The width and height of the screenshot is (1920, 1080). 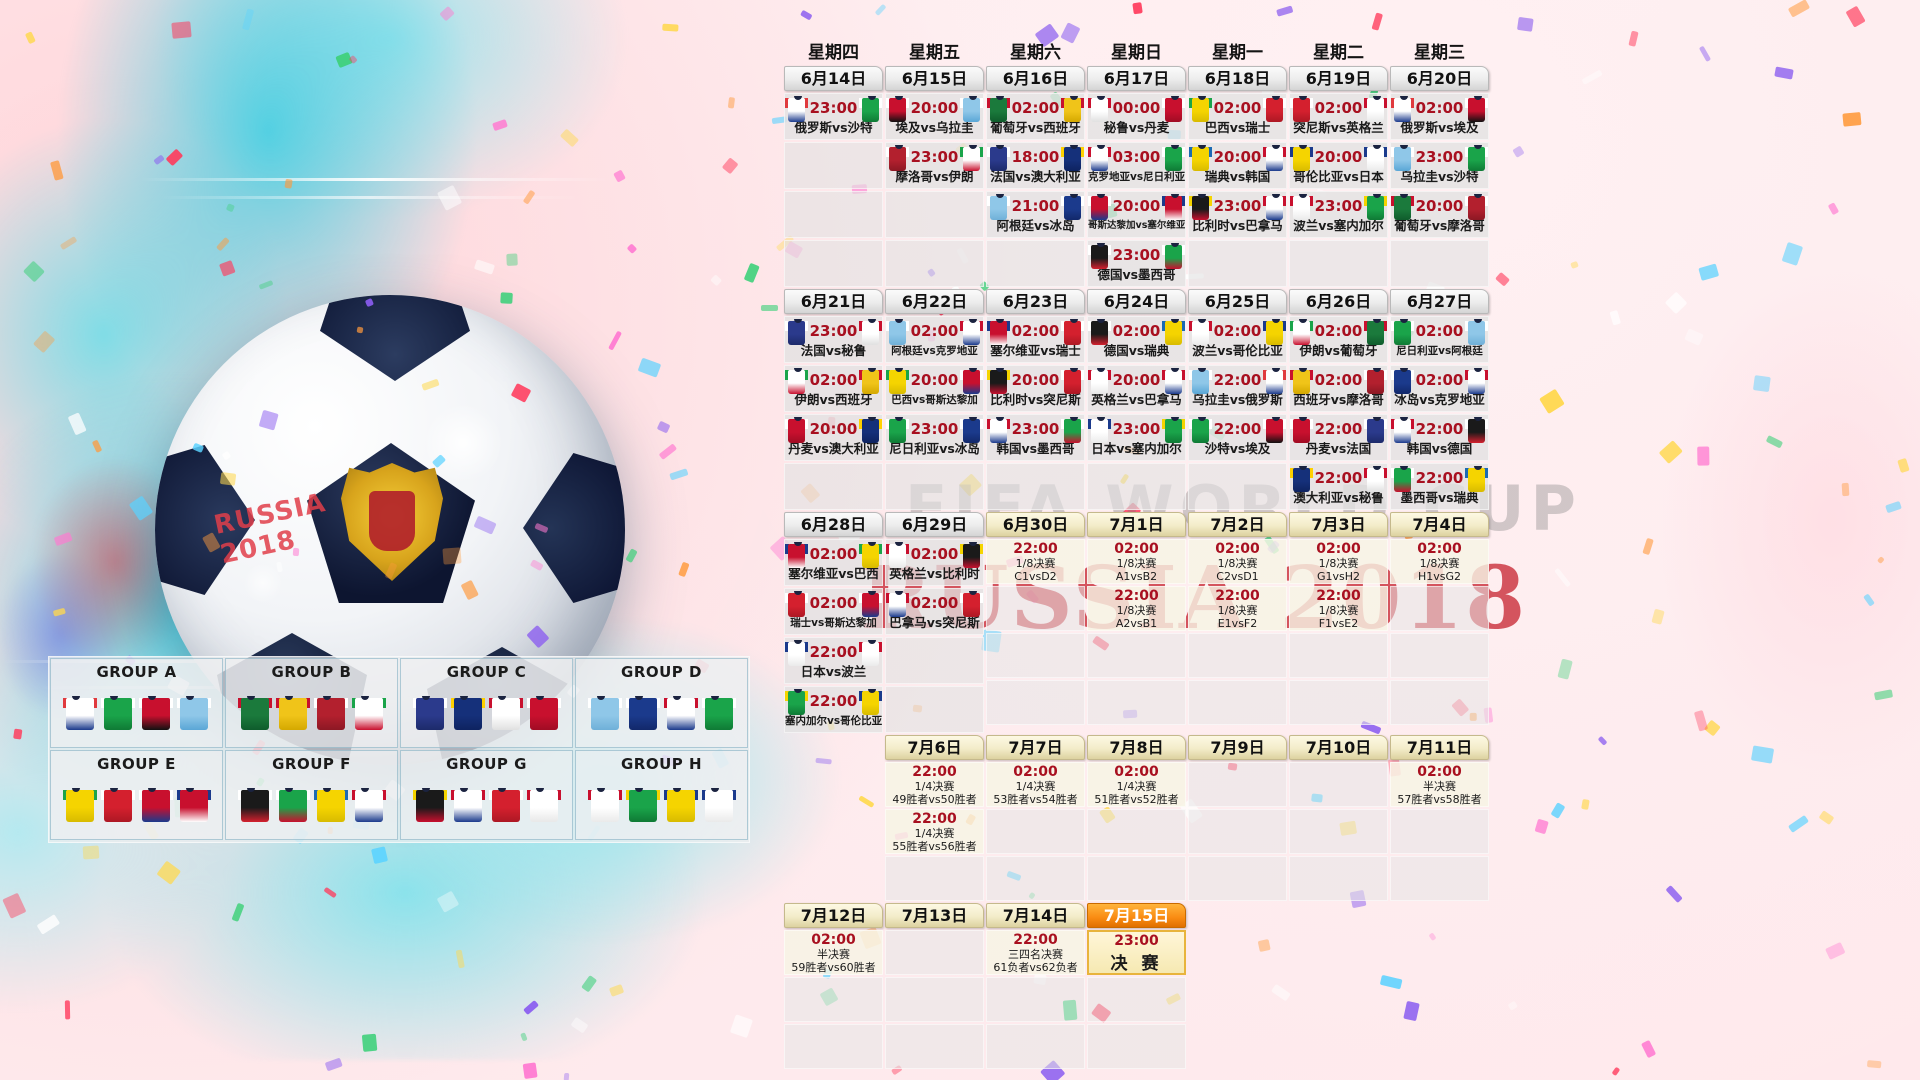 I want to click on match-cell: 23:00 波兰vs塞内加尔, so click(x=1338, y=214).